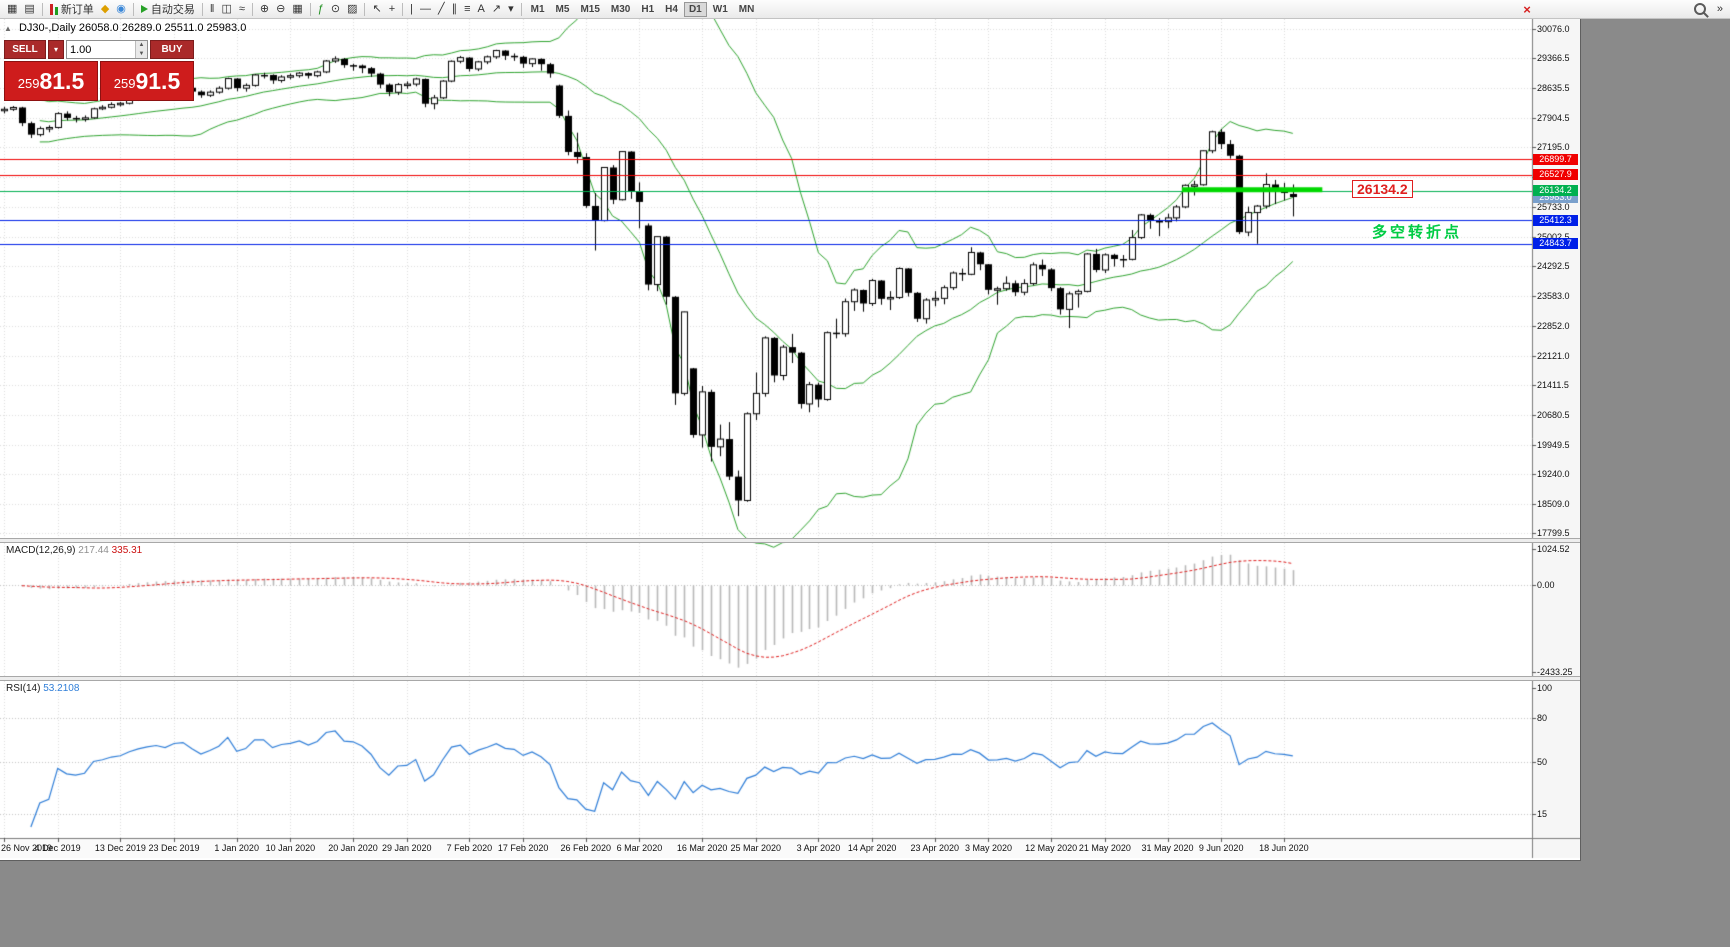  Describe the element at coordinates (695, 9) in the screenshot. I see `timeframe-button-d1: D1` at that location.